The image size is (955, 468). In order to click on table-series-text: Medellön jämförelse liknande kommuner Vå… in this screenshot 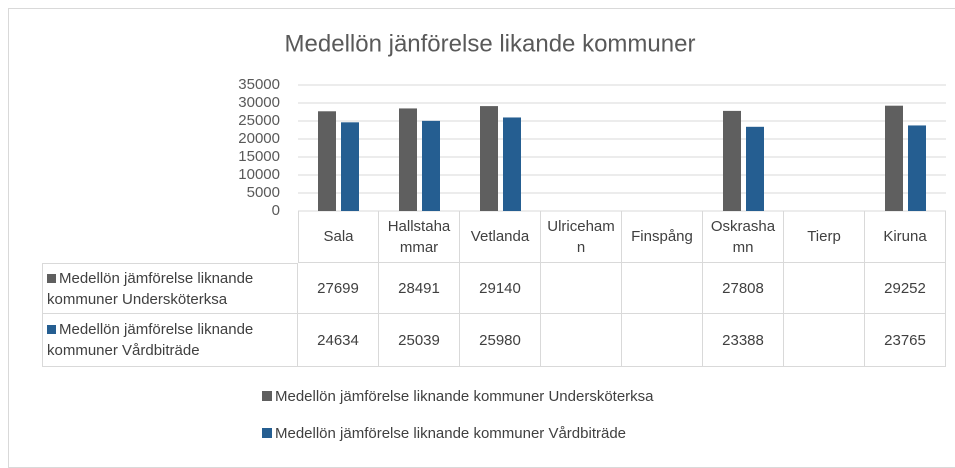, I will do `click(150, 340)`.